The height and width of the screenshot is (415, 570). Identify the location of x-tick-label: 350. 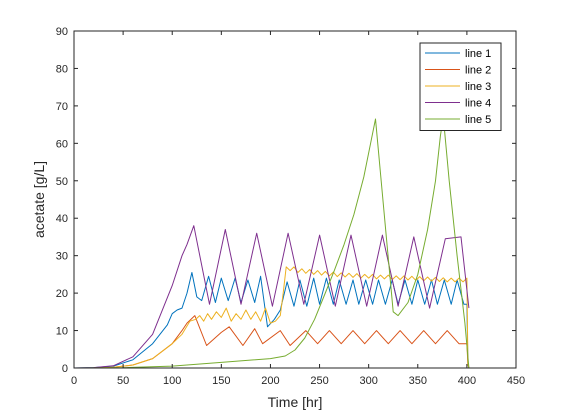
(418, 381).